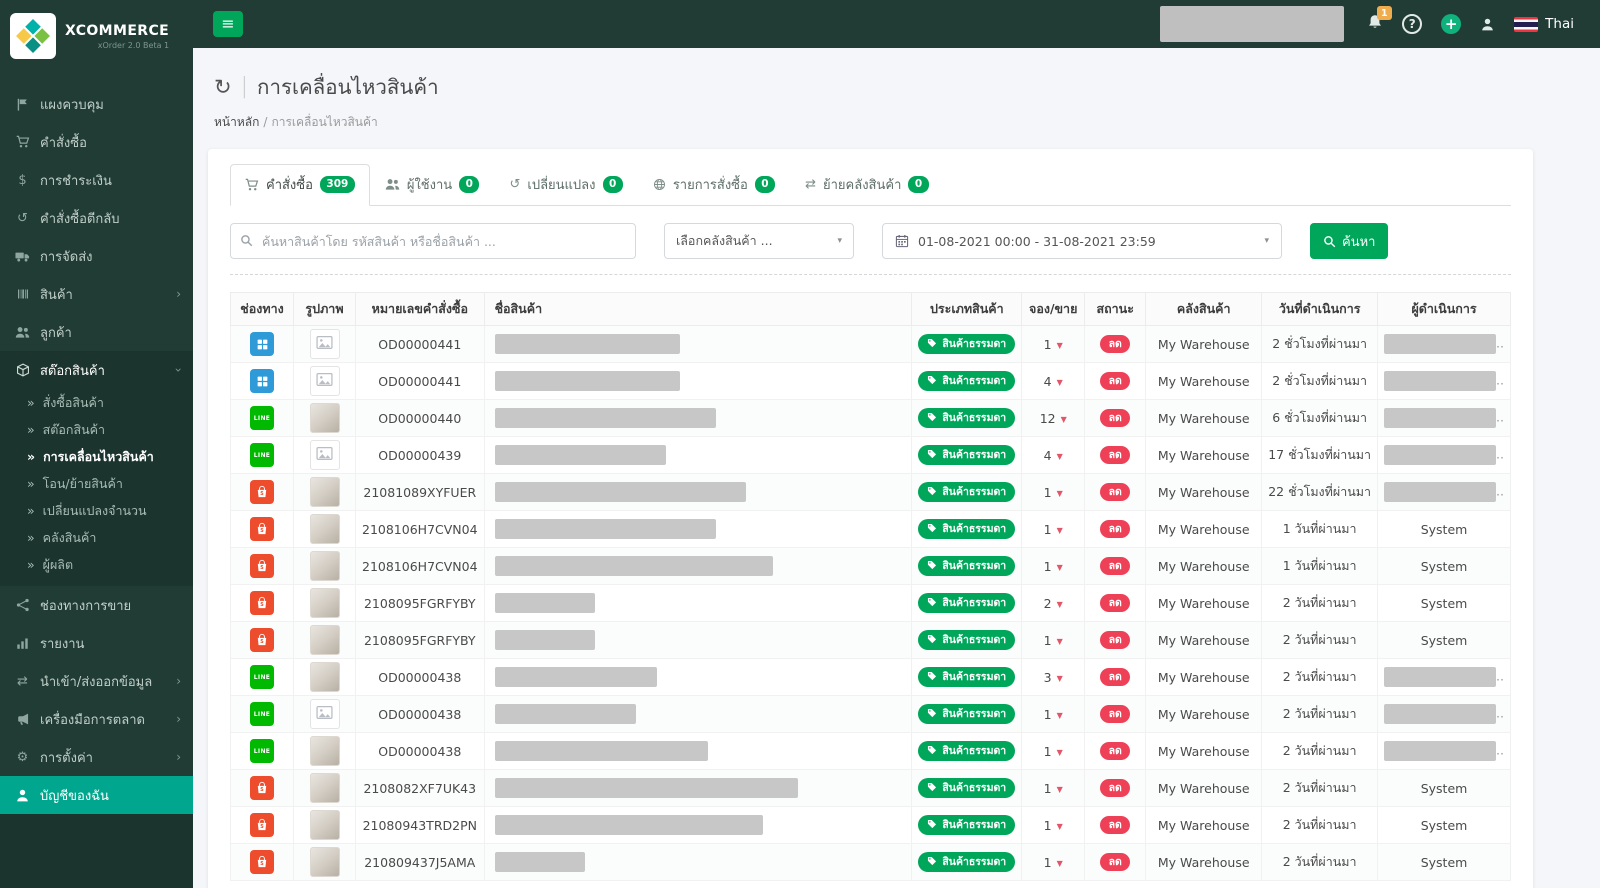  What do you see at coordinates (870, 274) in the screenshot?
I see `divider` at bounding box center [870, 274].